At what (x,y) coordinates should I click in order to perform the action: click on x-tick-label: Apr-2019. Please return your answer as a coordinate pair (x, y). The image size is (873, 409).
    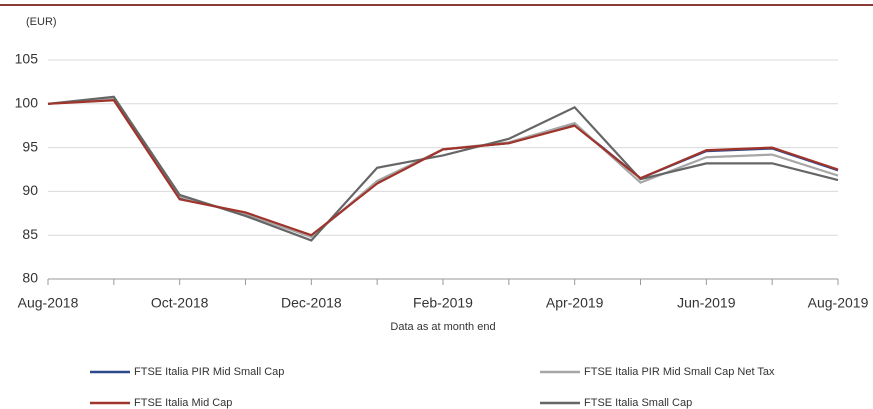
    Looking at the image, I should click on (575, 303).